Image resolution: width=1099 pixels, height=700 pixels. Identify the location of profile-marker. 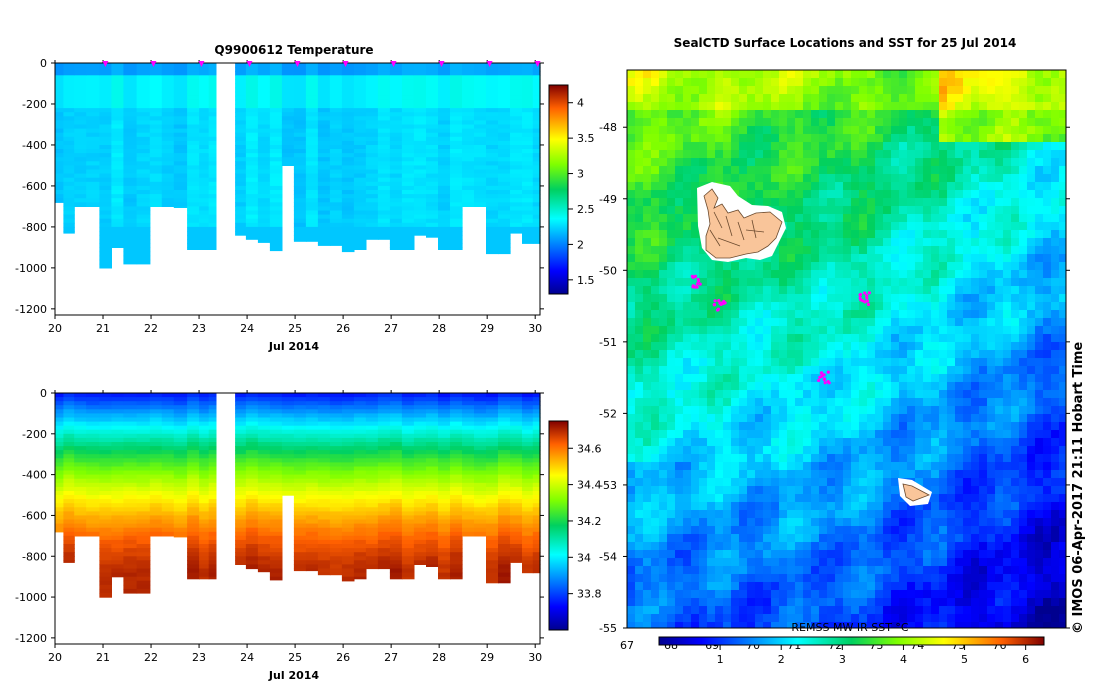
(393, 64).